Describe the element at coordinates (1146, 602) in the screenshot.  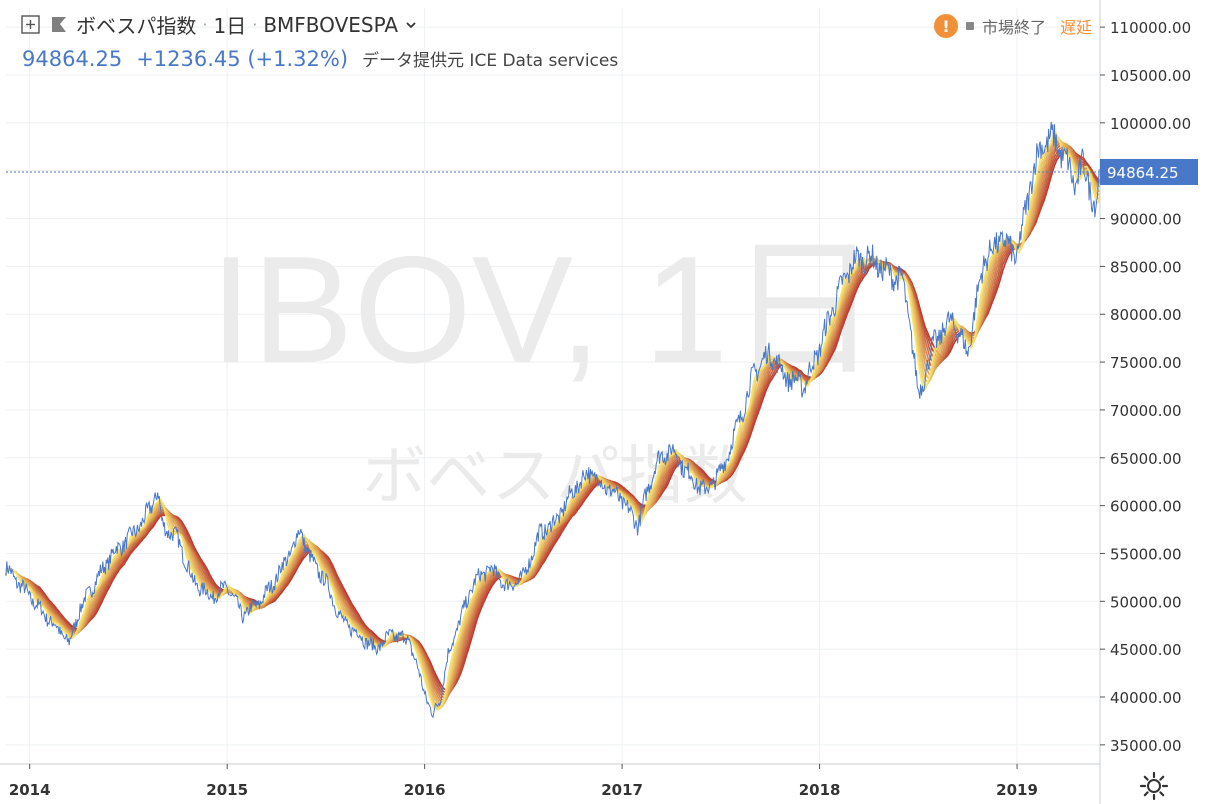
I see `y-tick-label: 50000.00` at that location.